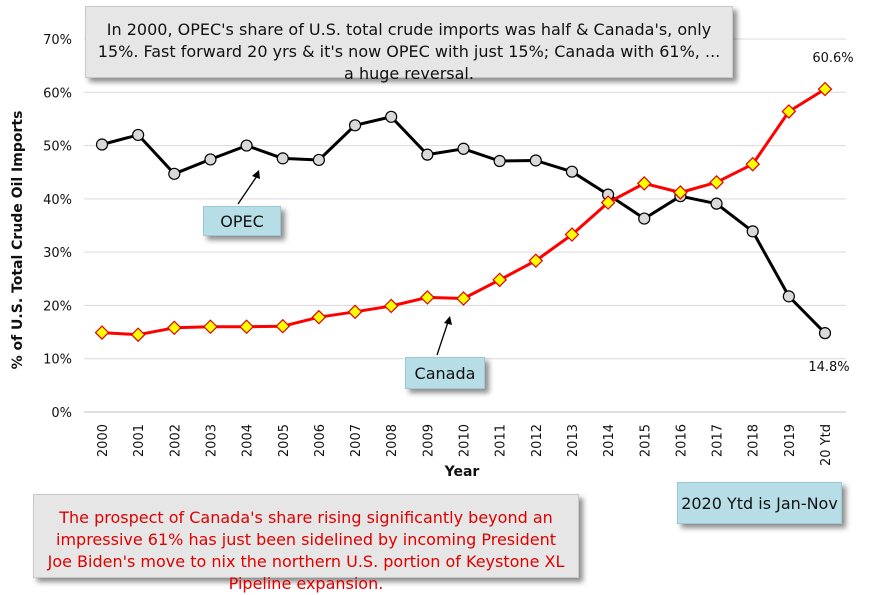 The height and width of the screenshot is (595, 870). I want to click on x-tick-label: 2016, so click(681, 440).